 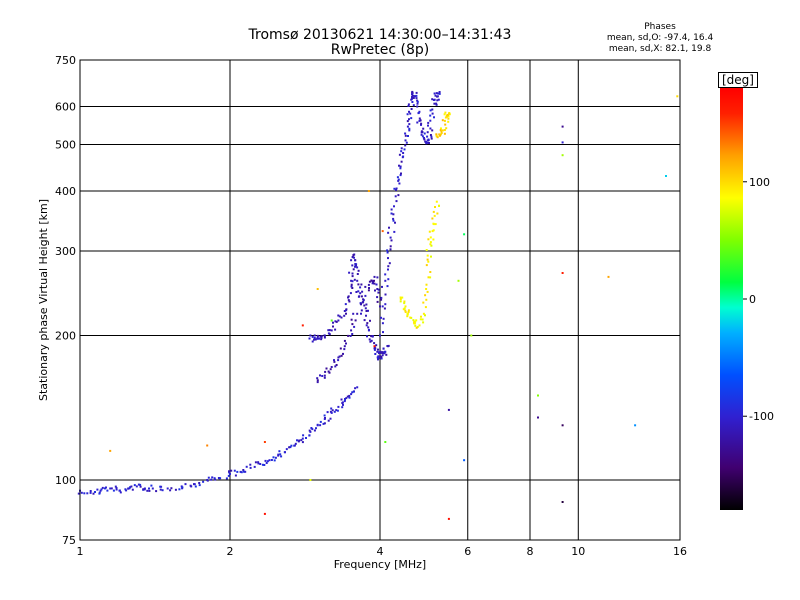 I want to click on x-axis-ticks: 1 2 4 6 8 10 16, so click(x=382, y=551).